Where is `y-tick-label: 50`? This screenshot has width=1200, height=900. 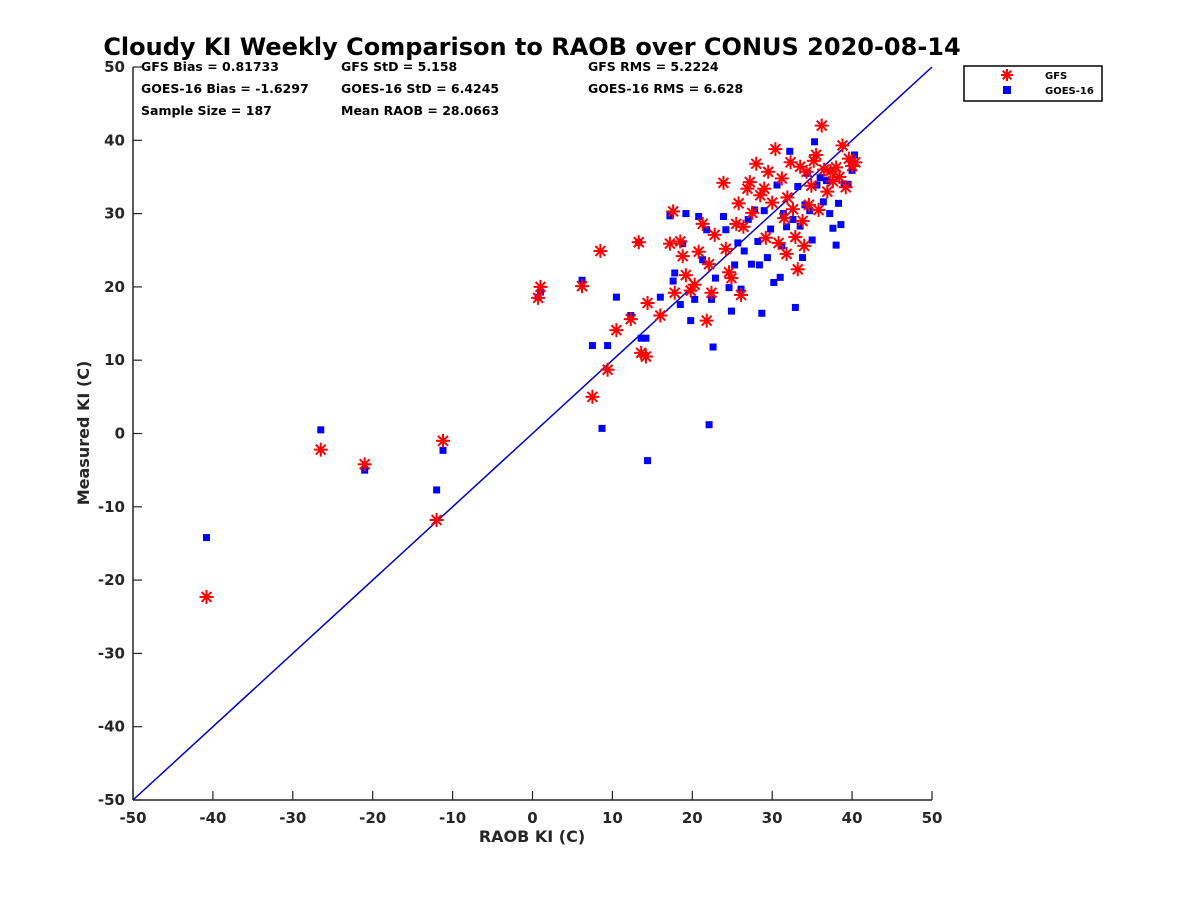 y-tick-label: 50 is located at coordinates (114, 67).